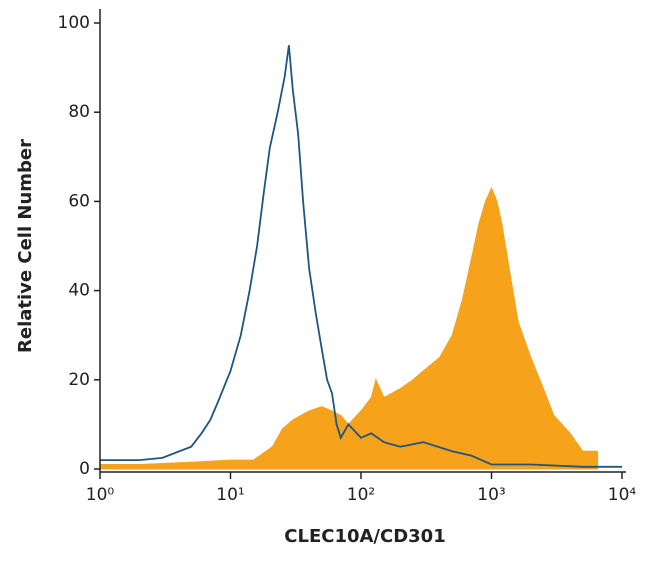  What do you see at coordinates (79, 201) in the screenshot?
I see `y-tick-label: 60` at bounding box center [79, 201].